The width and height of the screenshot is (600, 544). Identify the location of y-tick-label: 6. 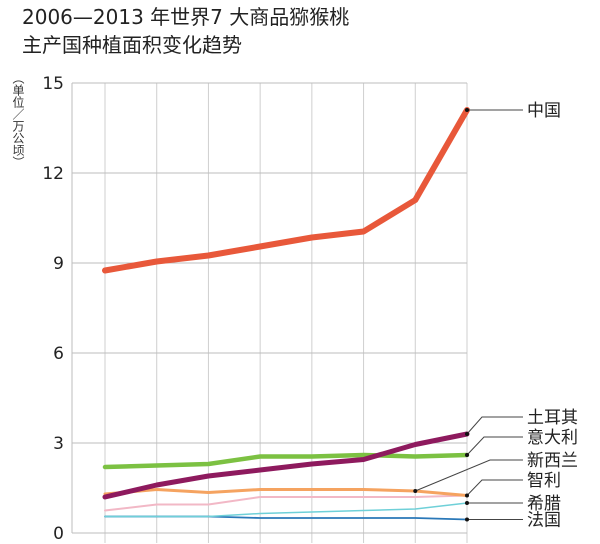
(58, 354).